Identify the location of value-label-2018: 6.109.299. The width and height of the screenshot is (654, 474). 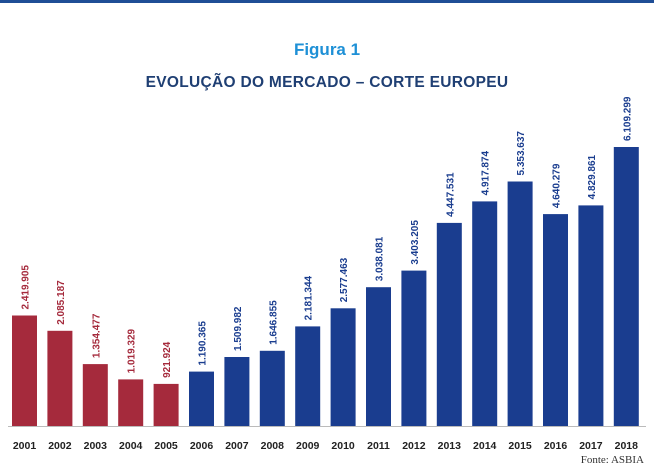
(627, 118).